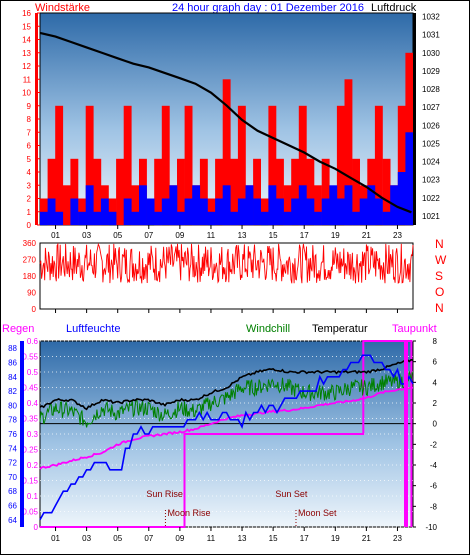 This screenshot has width=470, height=560. Describe the element at coordinates (188, 513) in the screenshot. I see `astro-annotation: Moon Rise` at that location.